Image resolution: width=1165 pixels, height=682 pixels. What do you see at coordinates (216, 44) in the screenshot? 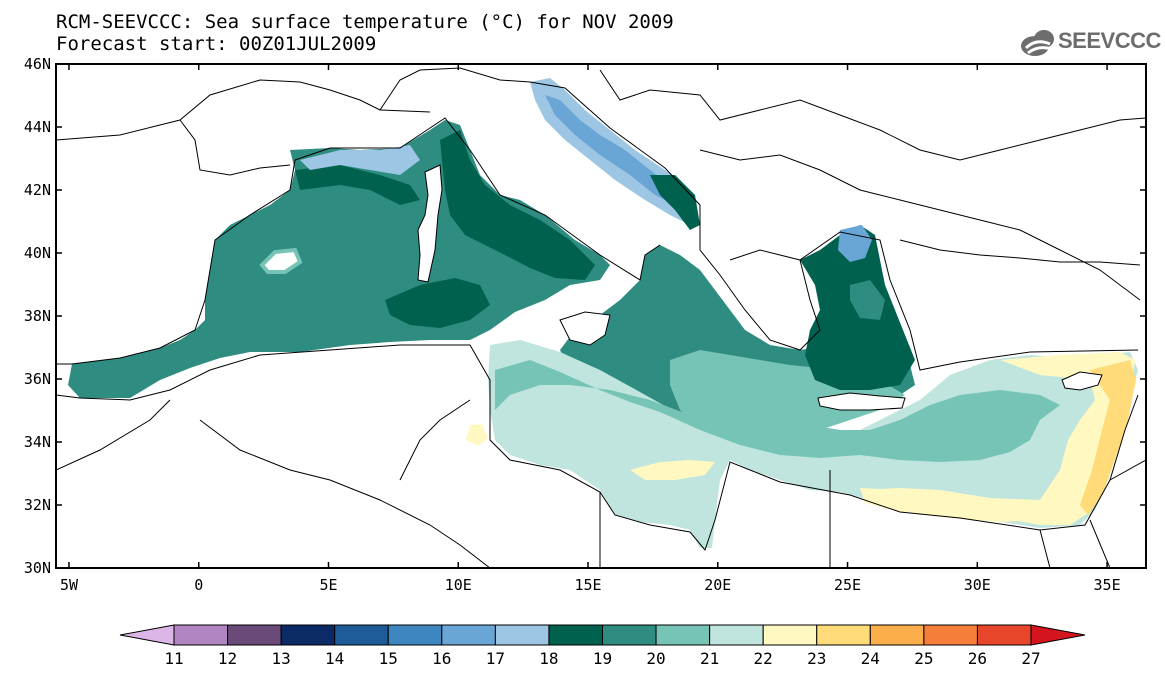
I see `chart-subtitle: Forecast start: 00Z01JUL2009` at bounding box center [216, 44].